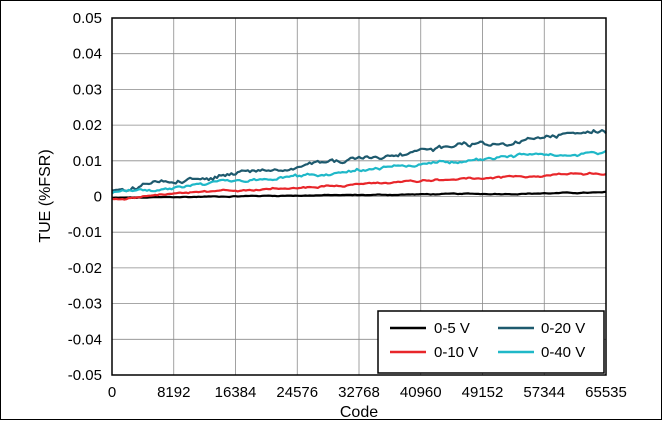 The image size is (664, 422). Describe the element at coordinates (563, 328) in the screenshot. I see `legend-label-0-20v: 0-20 V` at that location.